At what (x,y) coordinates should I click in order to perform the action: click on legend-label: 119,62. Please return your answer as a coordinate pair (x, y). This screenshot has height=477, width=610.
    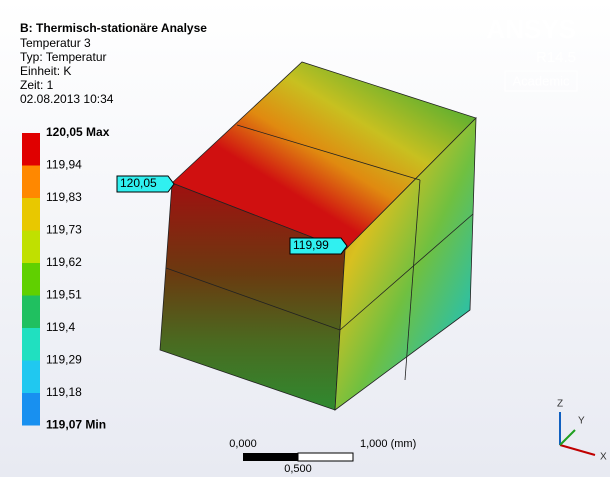
    Looking at the image, I should click on (64, 262).